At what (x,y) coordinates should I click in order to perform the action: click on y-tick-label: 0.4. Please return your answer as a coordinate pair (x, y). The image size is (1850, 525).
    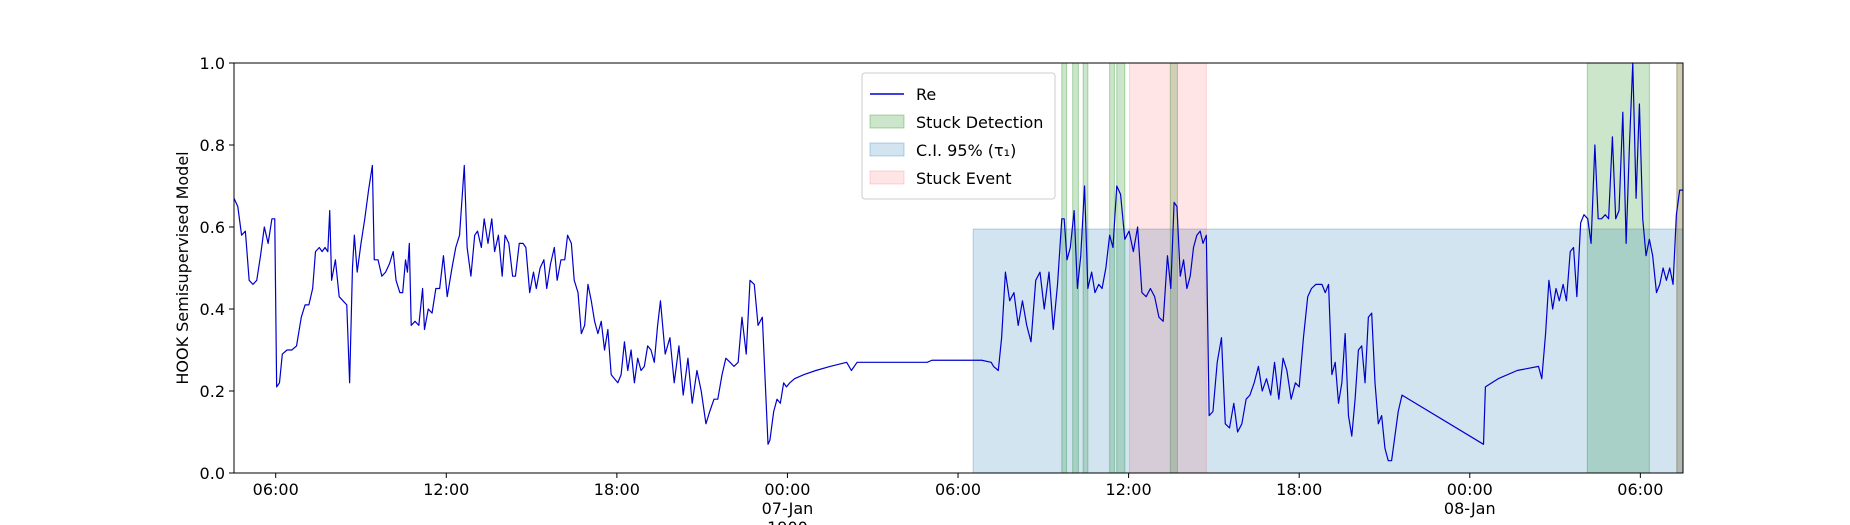
    Looking at the image, I should click on (212, 309).